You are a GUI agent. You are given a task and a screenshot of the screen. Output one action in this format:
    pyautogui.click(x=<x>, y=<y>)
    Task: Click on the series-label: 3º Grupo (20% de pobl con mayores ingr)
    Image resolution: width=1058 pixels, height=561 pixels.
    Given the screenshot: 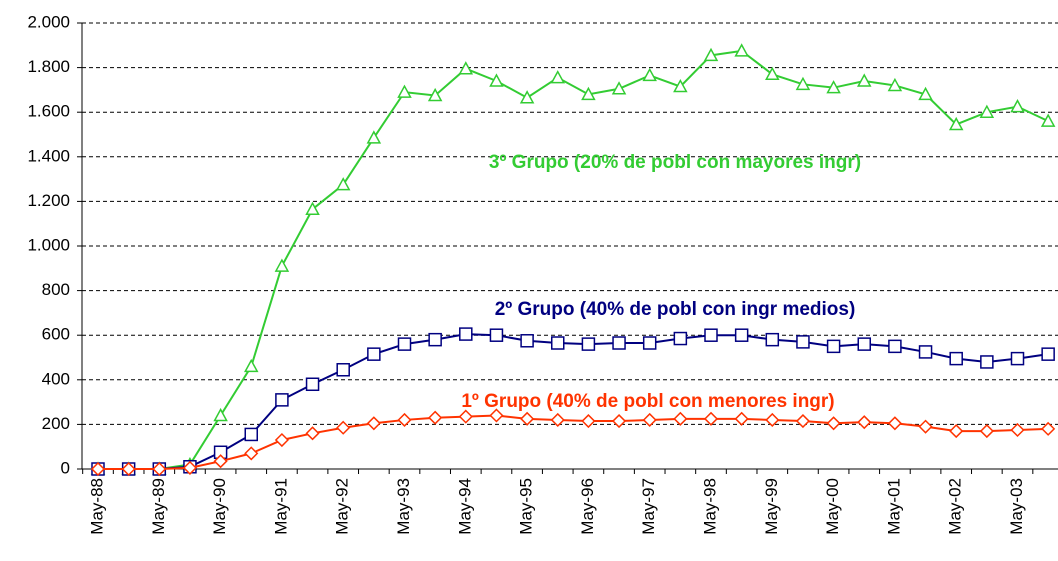 What is the action you would take?
    pyautogui.click(x=675, y=162)
    